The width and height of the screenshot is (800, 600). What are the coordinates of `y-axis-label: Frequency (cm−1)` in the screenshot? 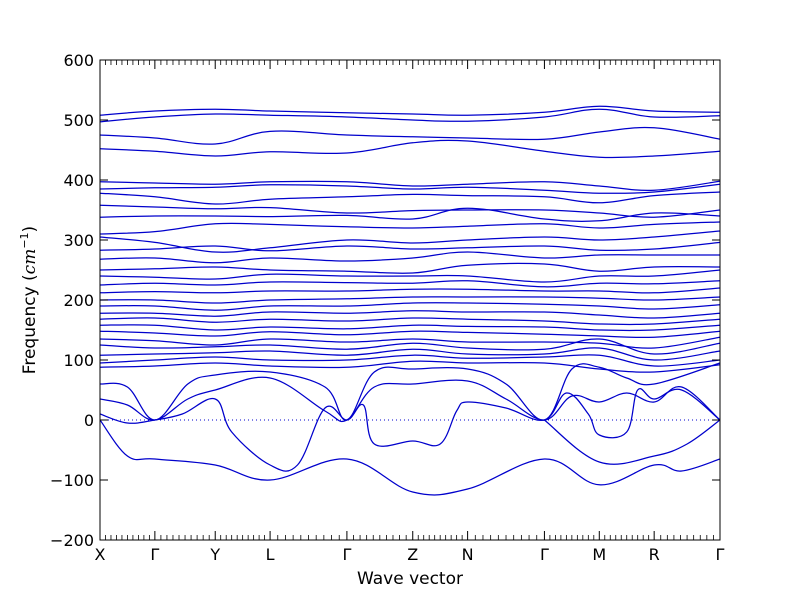 It's located at (29, 300).